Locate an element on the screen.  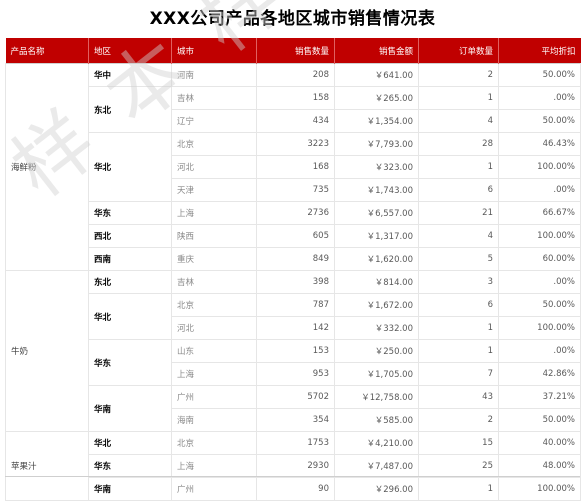
qty-cell: 605 is located at coordinates (295, 236).